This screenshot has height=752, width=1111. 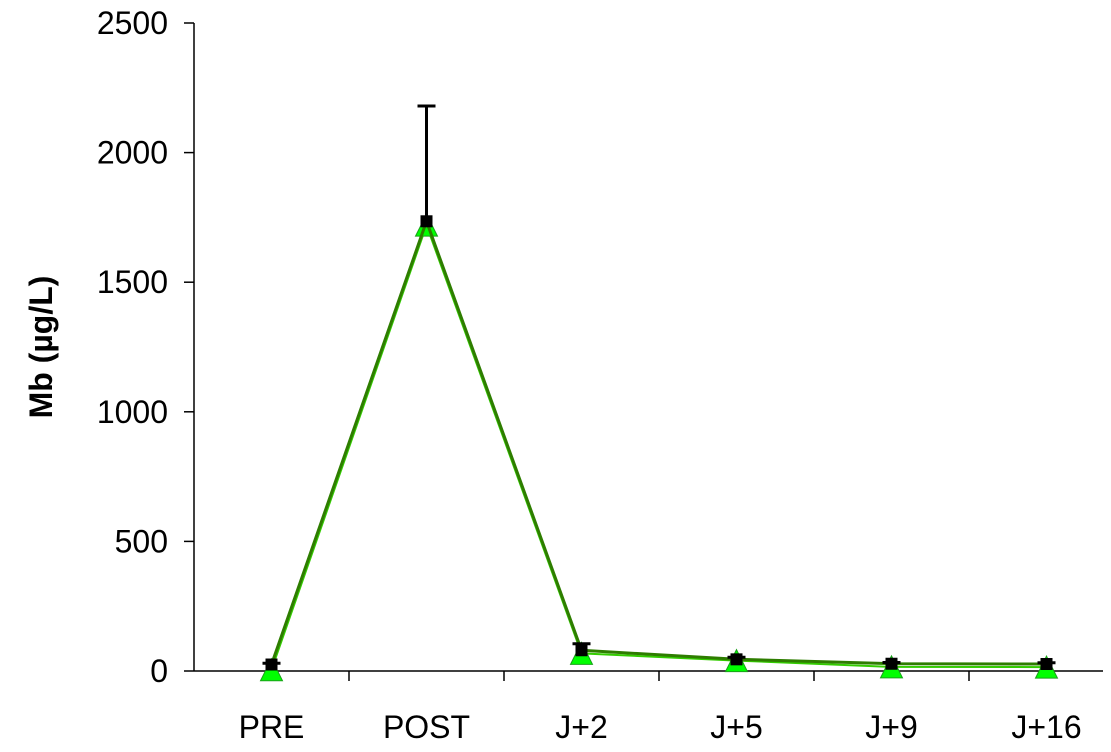 I want to click on y-tick-label: 2500, so click(x=132, y=23).